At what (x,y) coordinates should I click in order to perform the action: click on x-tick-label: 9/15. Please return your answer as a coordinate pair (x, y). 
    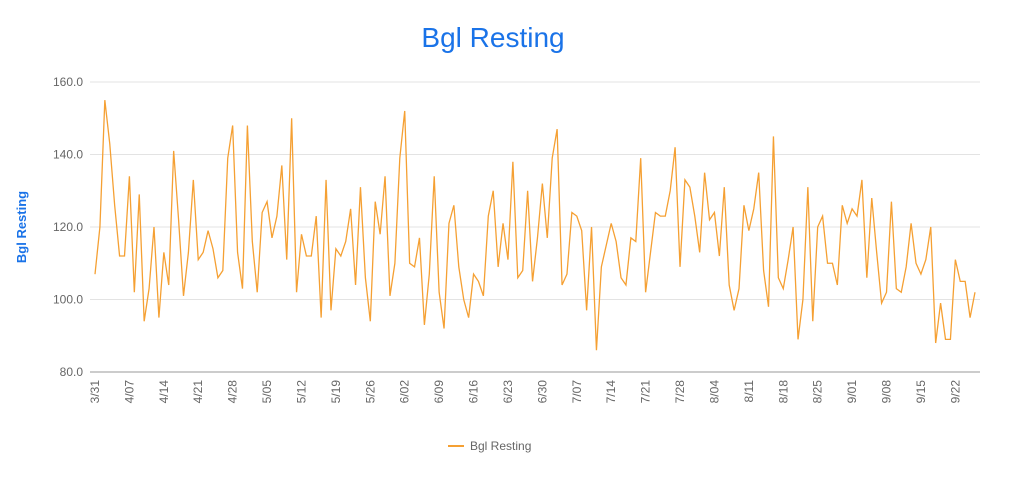
    Looking at the image, I should click on (921, 392).